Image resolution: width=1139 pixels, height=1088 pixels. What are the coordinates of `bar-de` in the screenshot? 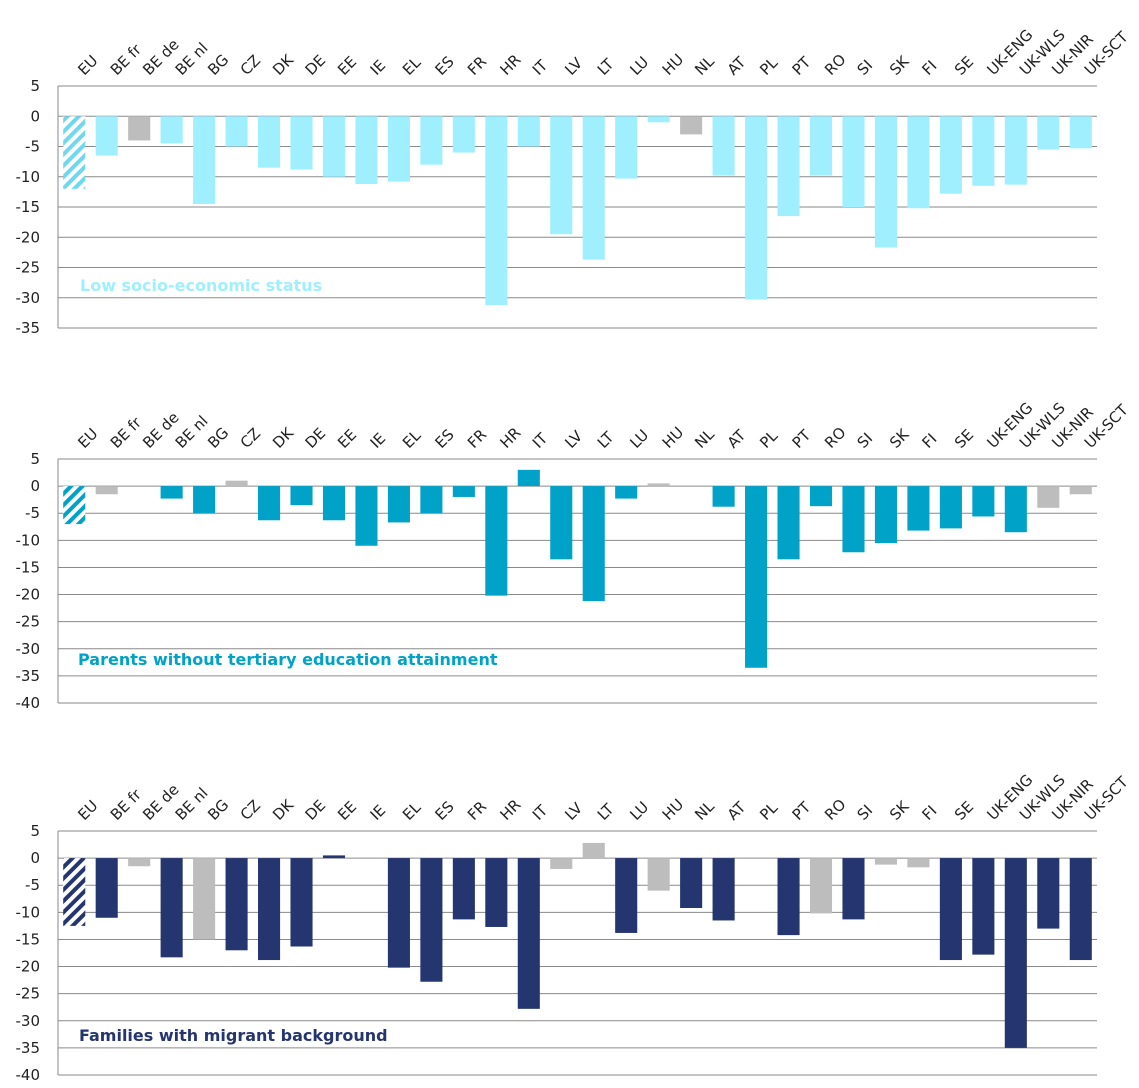 It's located at (301, 496).